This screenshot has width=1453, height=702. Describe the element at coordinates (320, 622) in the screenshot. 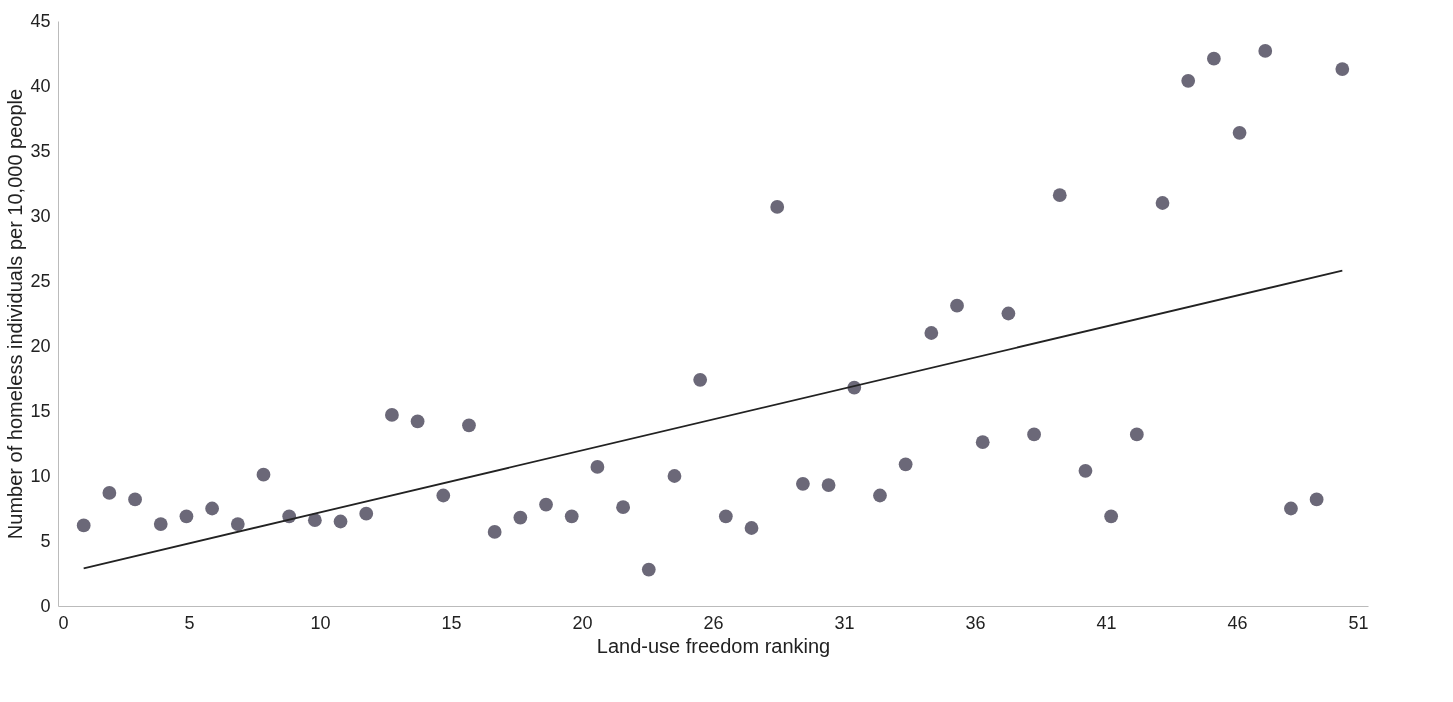

I see `x-tick-label: 10` at that location.